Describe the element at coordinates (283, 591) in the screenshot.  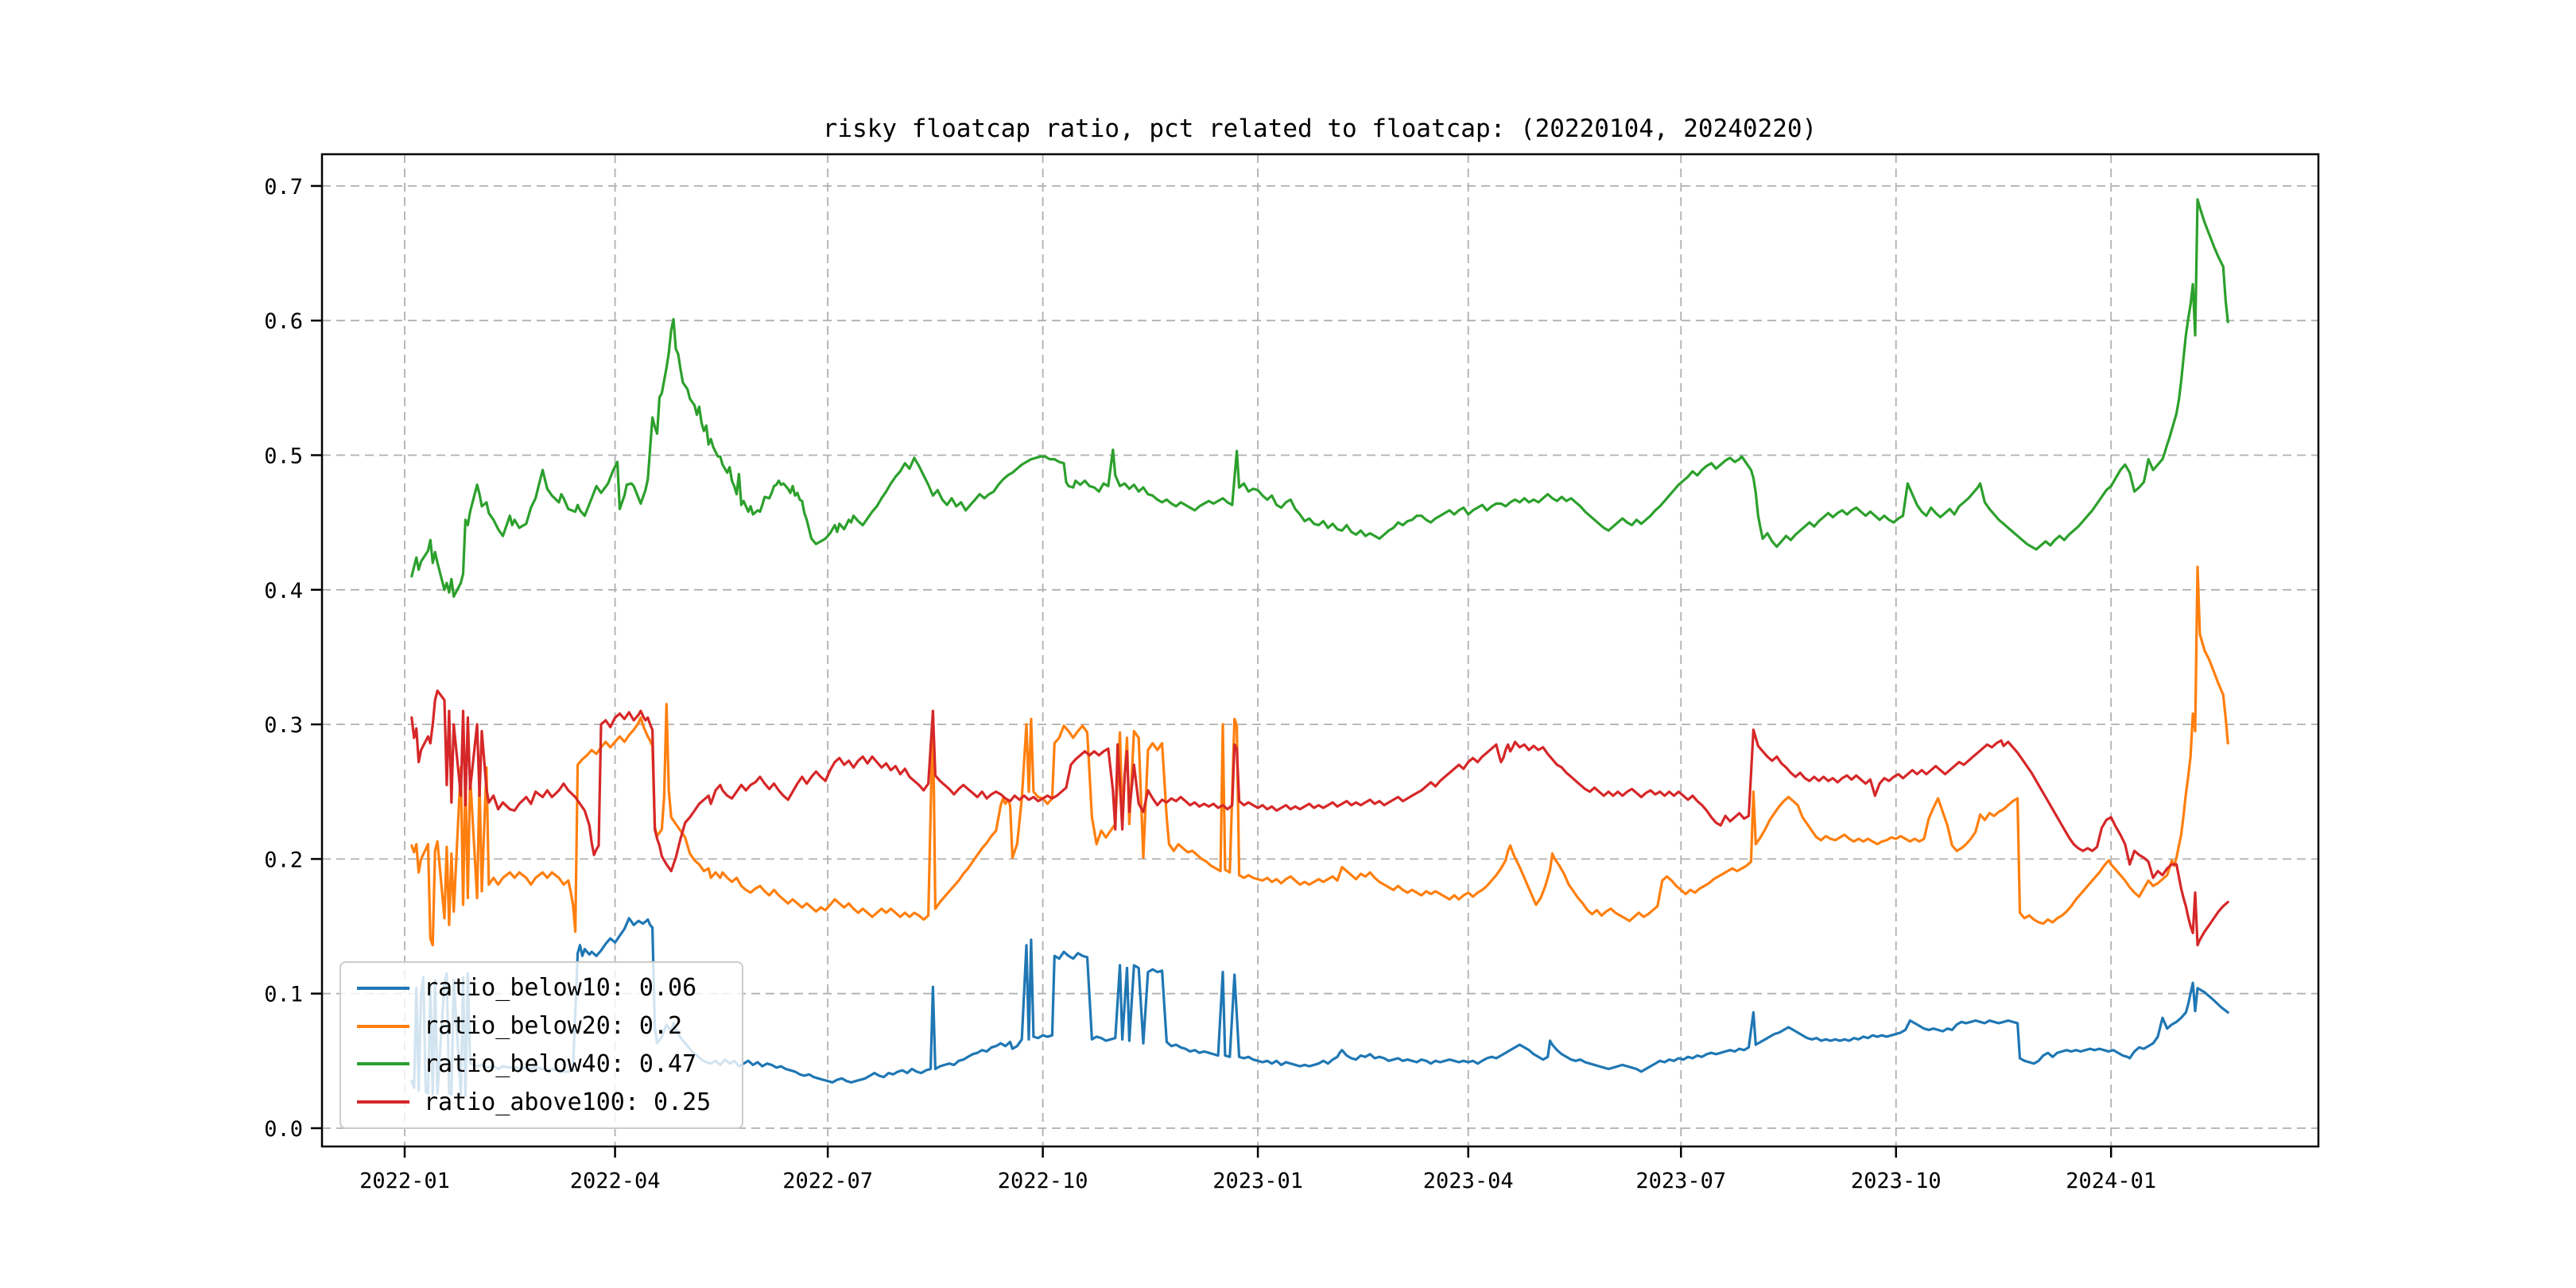
I see `y-tick-label: 0.4` at that location.